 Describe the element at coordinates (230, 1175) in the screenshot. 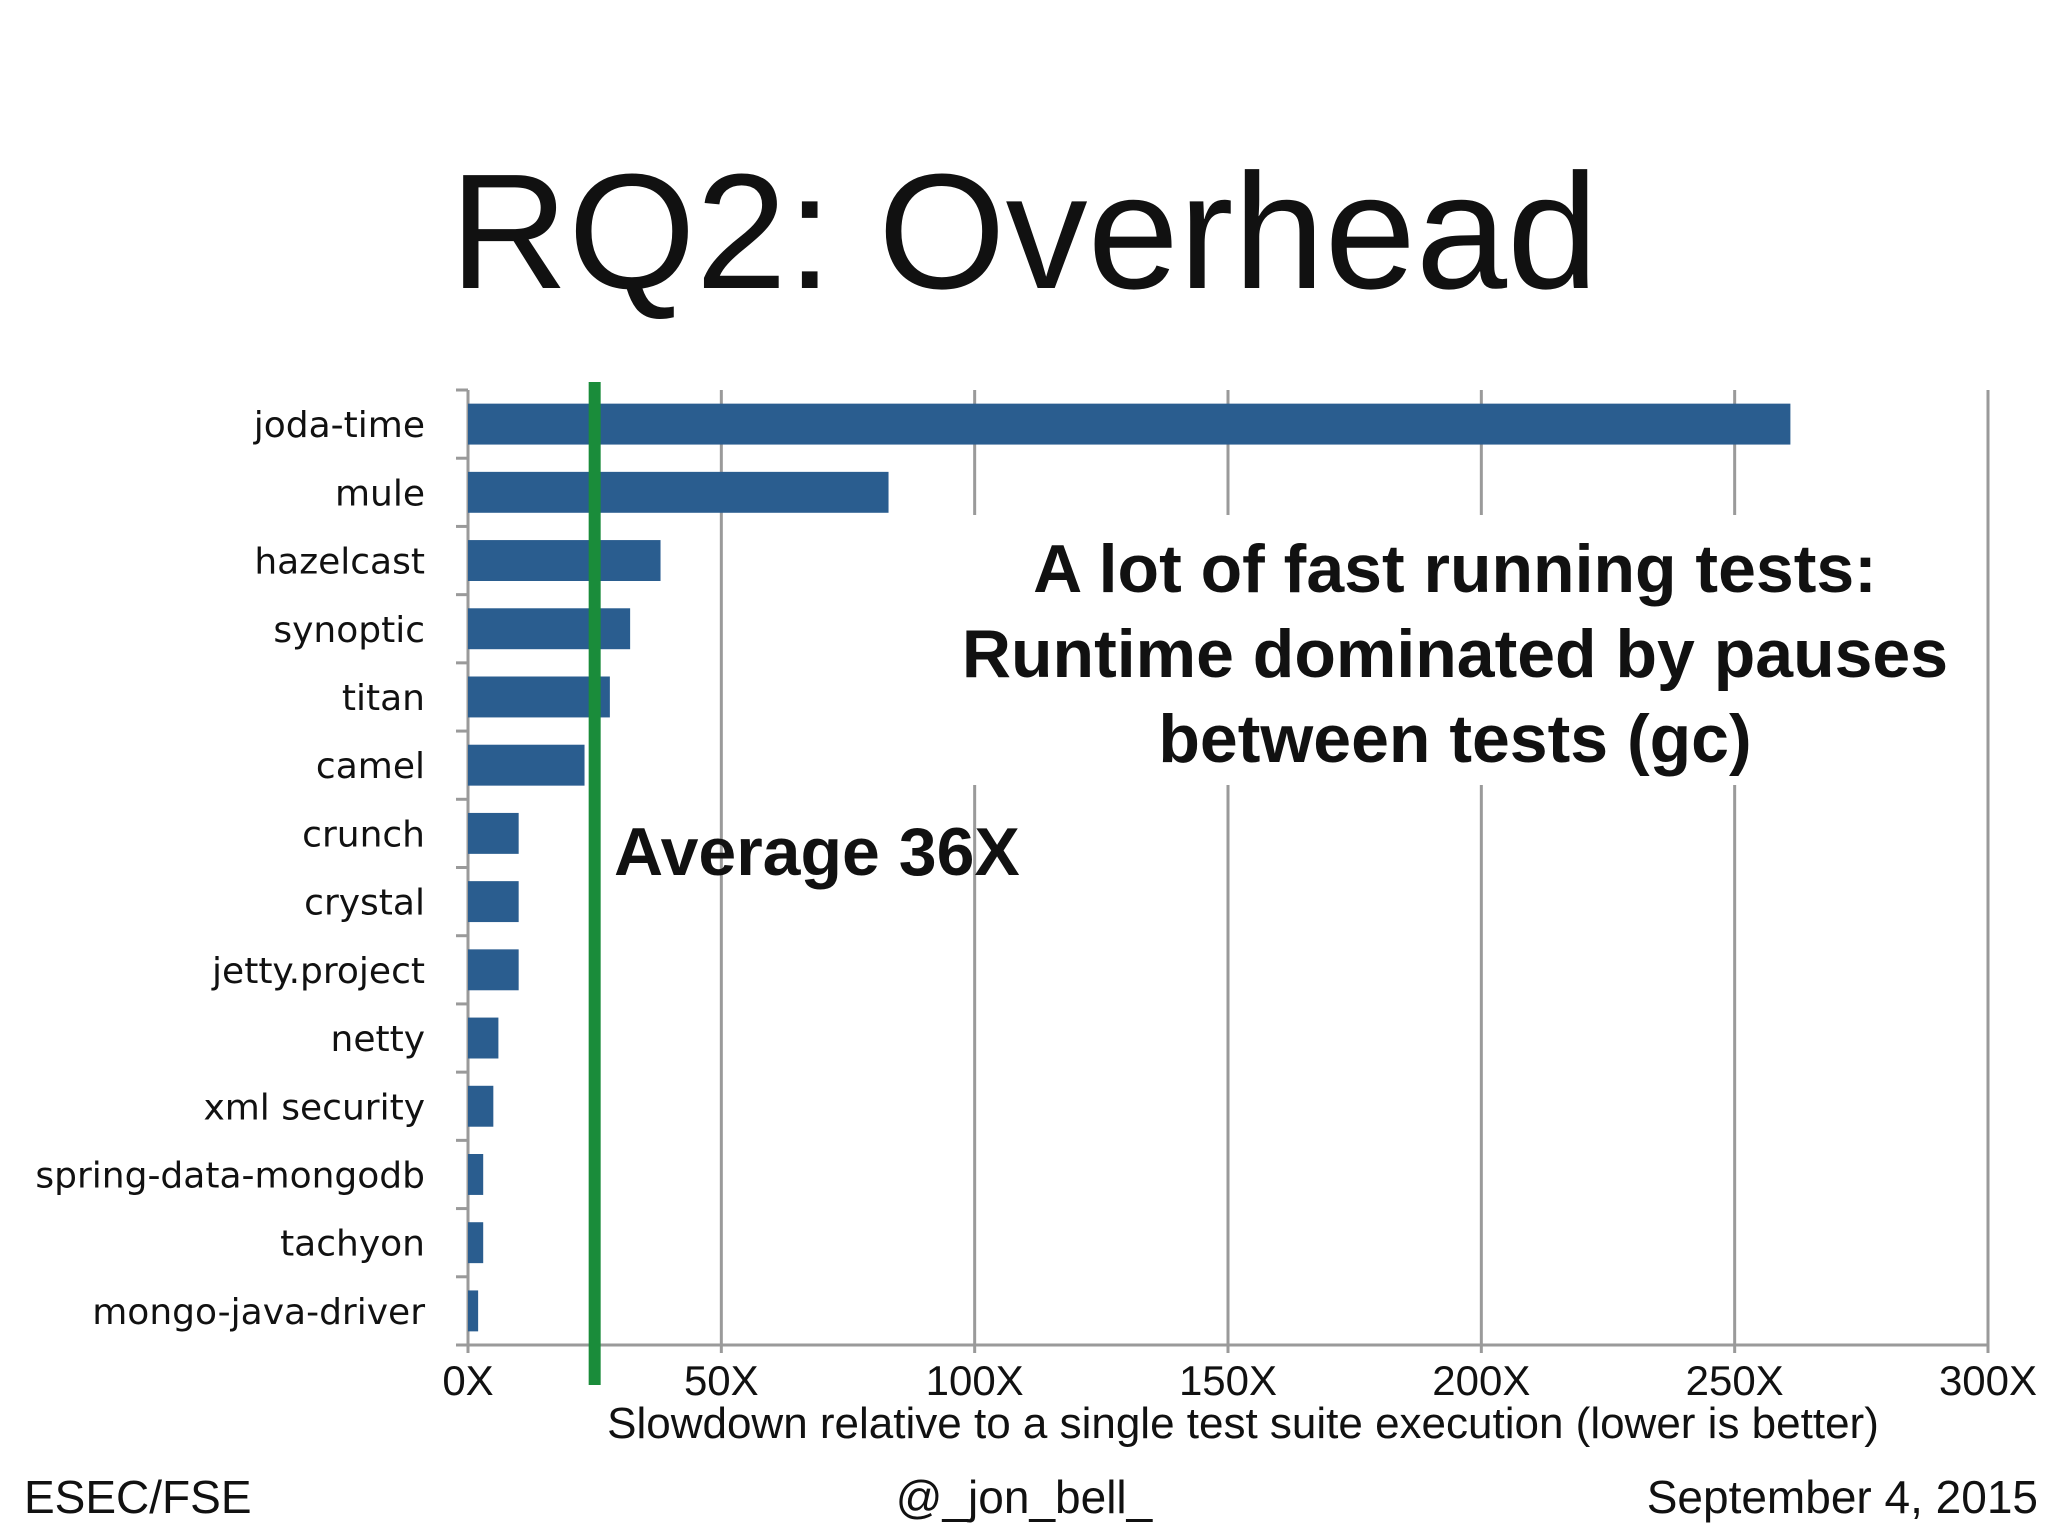

I see `category-label: spring-data-mongodb` at that location.